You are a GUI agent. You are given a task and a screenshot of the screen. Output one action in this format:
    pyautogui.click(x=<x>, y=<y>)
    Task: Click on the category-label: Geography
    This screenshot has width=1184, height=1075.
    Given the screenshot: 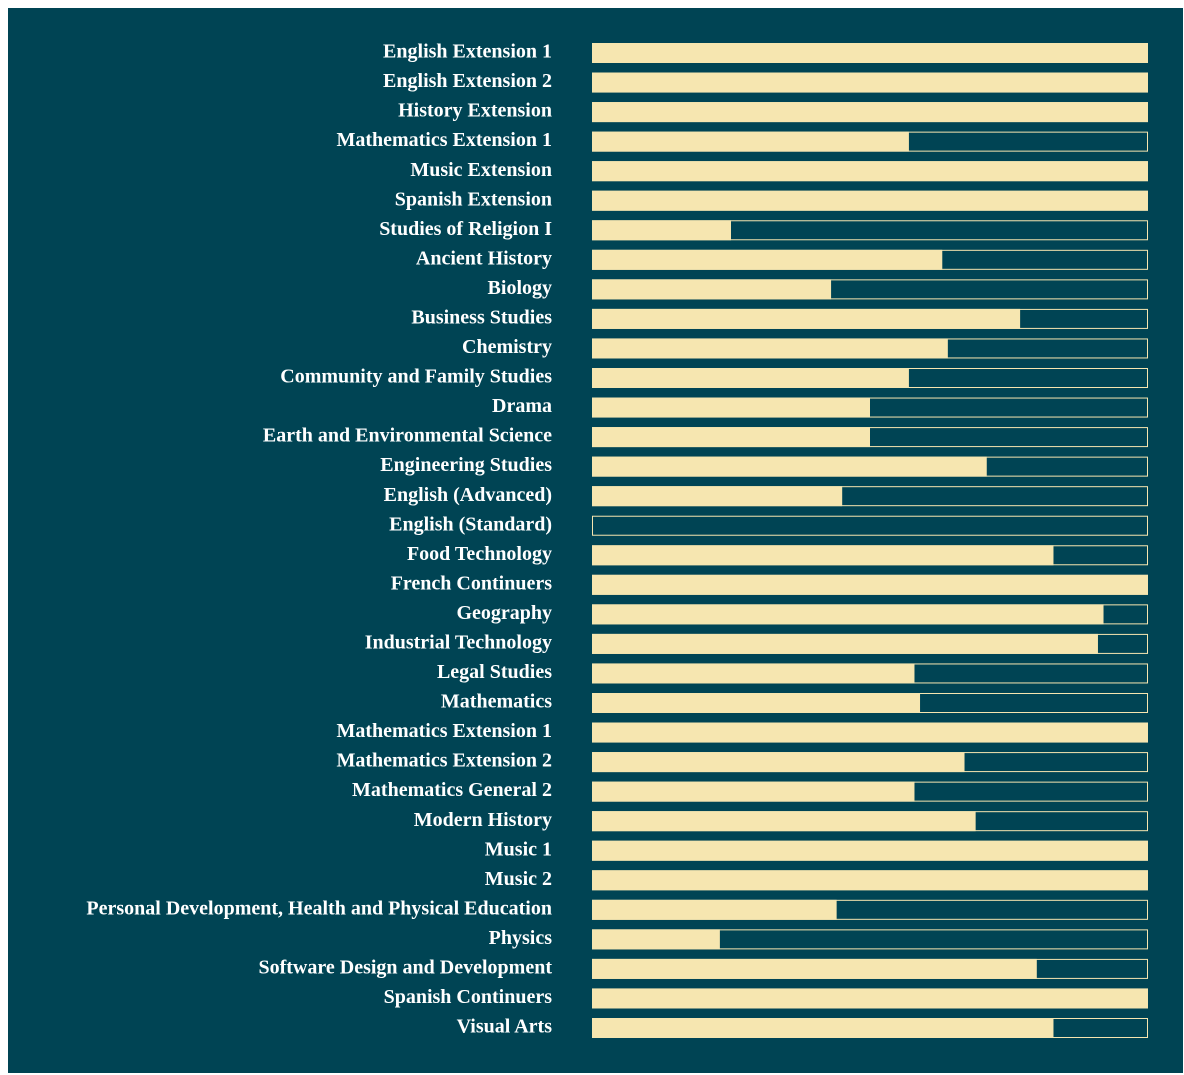 What is the action you would take?
    pyautogui.click(x=504, y=613)
    